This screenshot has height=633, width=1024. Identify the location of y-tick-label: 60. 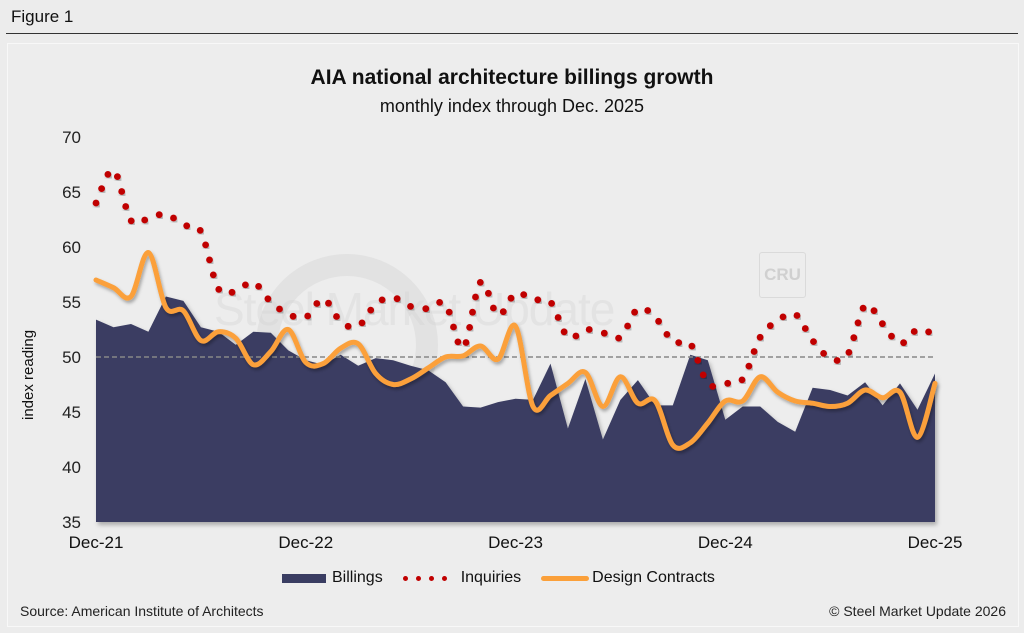
(71, 247).